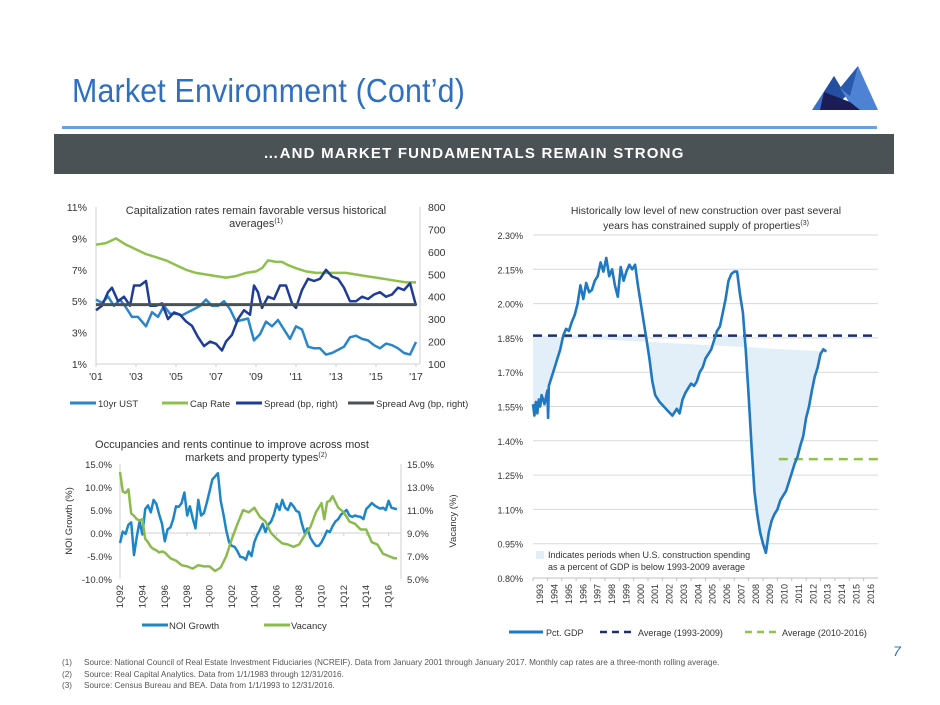 This screenshot has width=940, height=705. What do you see at coordinates (254, 596) in the screenshot?
I see `x-tick-label: 1Q04` at bounding box center [254, 596].